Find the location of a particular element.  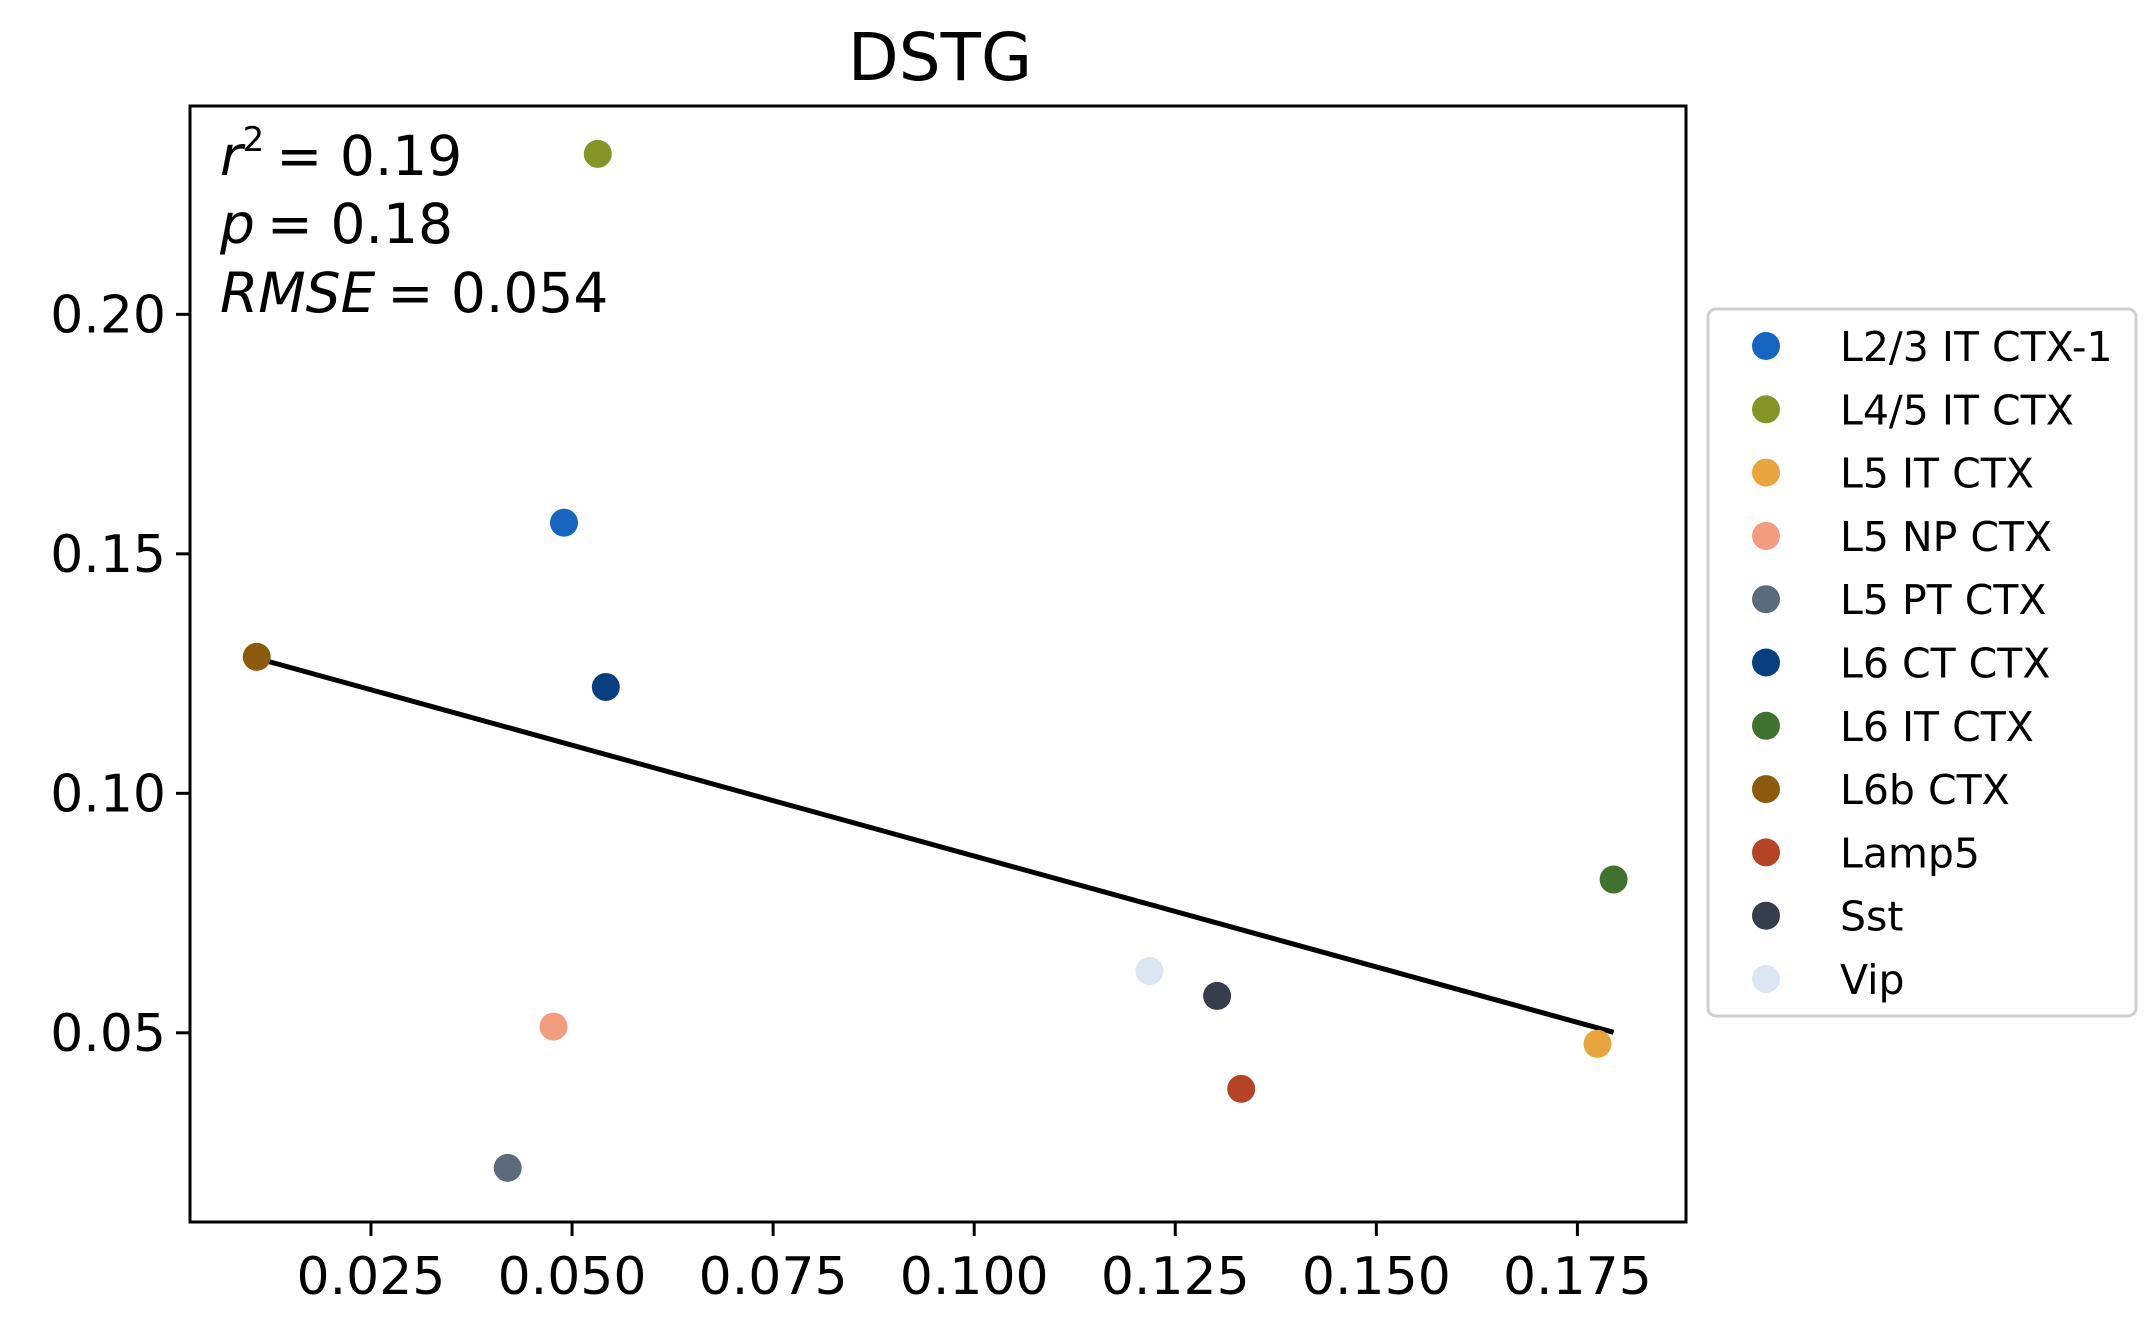

x-tick-label-2: 0.075 is located at coordinates (773, 1277).